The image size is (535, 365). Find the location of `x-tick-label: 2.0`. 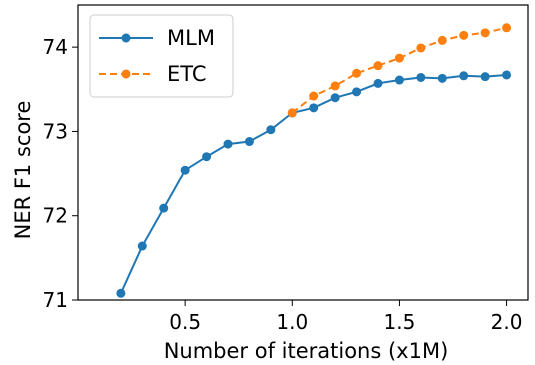

x-tick-label: 2.0 is located at coordinates (507, 322).